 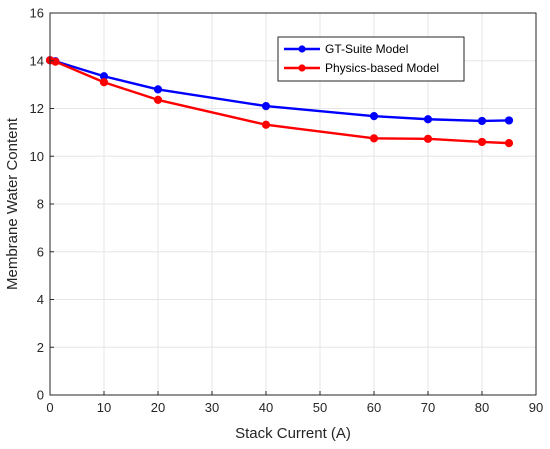 What do you see at coordinates (212, 407) in the screenshot?
I see `x-tick-label: 30` at bounding box center [212, 407].